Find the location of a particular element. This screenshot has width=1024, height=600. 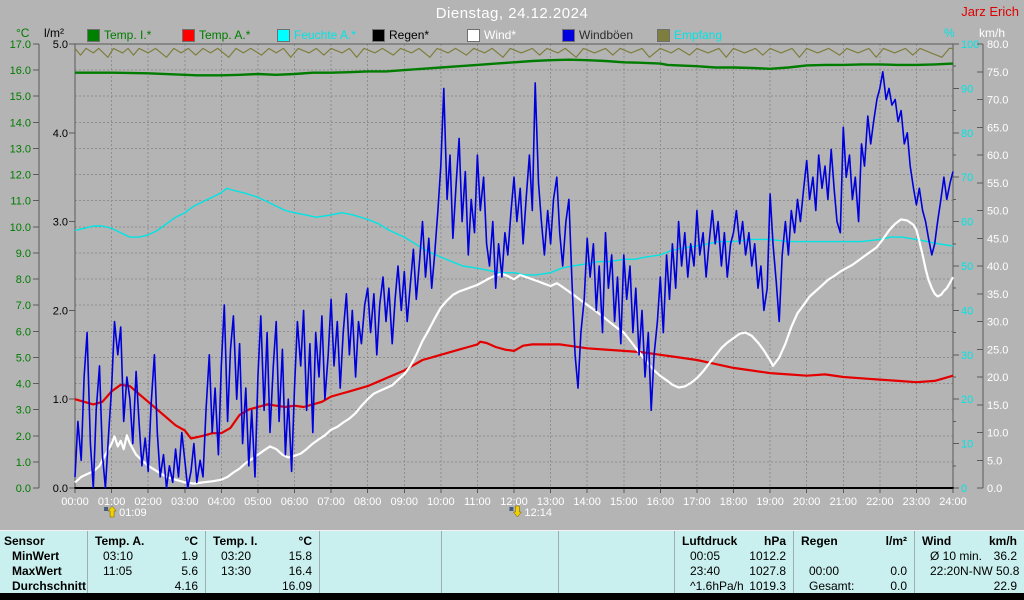

x-tick-label: 18:00 is located at coordinates (734, 502).